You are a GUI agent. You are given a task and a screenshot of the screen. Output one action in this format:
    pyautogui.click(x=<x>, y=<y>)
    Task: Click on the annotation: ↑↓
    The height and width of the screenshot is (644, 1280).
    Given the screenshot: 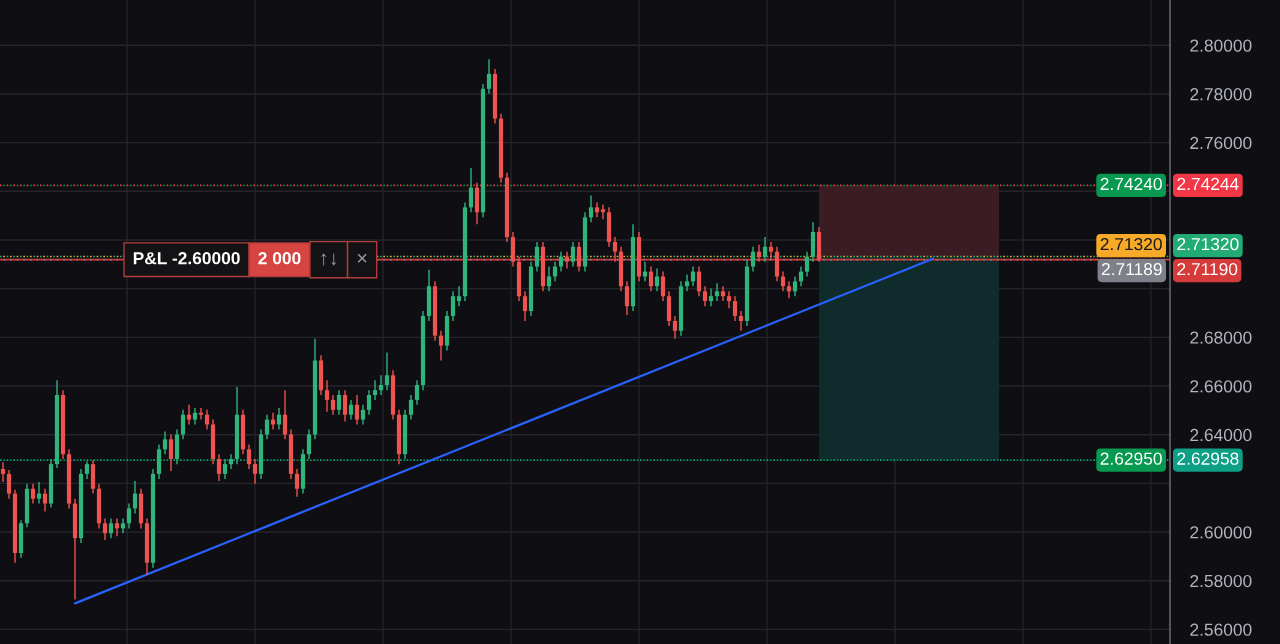 What is the action you would take?
    pyautogui.click(x=329, y=259)
    